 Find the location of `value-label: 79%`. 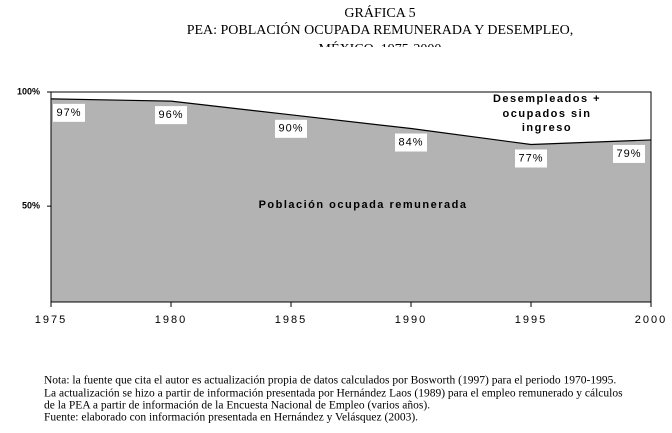

value-label: 79% is located at coordinates (628, 154).